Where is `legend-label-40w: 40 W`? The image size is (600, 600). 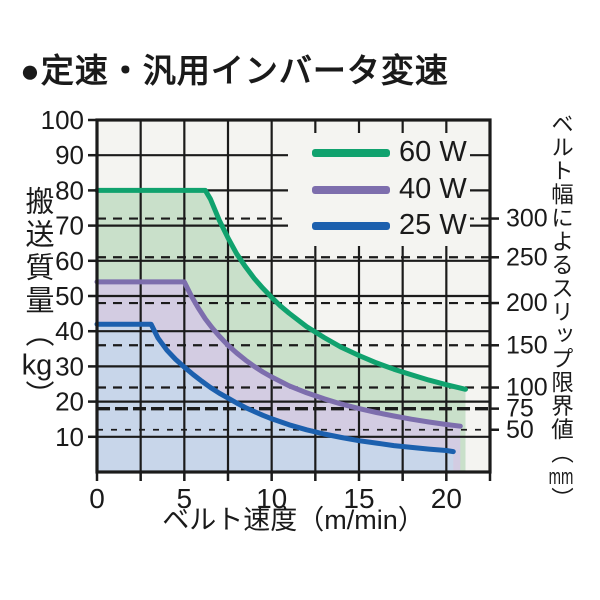
legend-label-40w: 40 W is located at coordinates (433, 189).